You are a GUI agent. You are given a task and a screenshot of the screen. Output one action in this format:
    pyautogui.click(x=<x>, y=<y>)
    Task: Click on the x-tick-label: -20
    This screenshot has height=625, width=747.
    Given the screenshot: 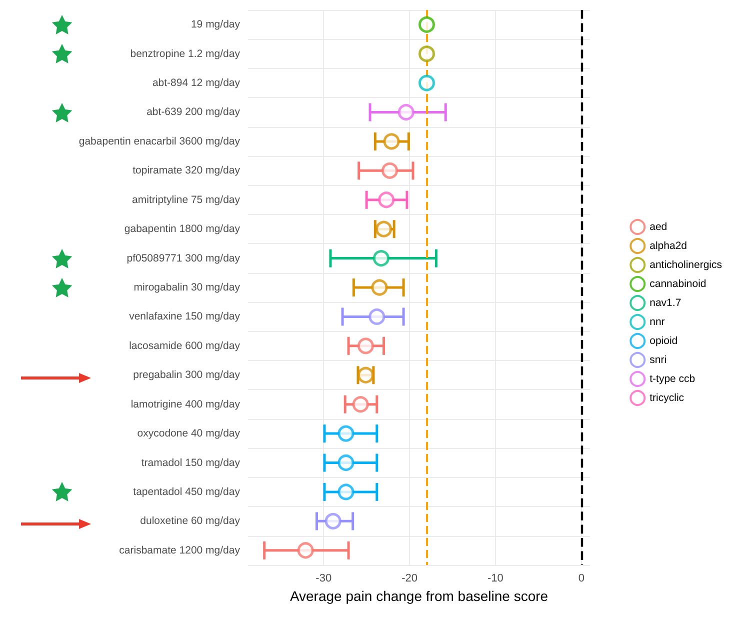 What is the action you would take?
    pyautogui.click(x=410, y=578)
    